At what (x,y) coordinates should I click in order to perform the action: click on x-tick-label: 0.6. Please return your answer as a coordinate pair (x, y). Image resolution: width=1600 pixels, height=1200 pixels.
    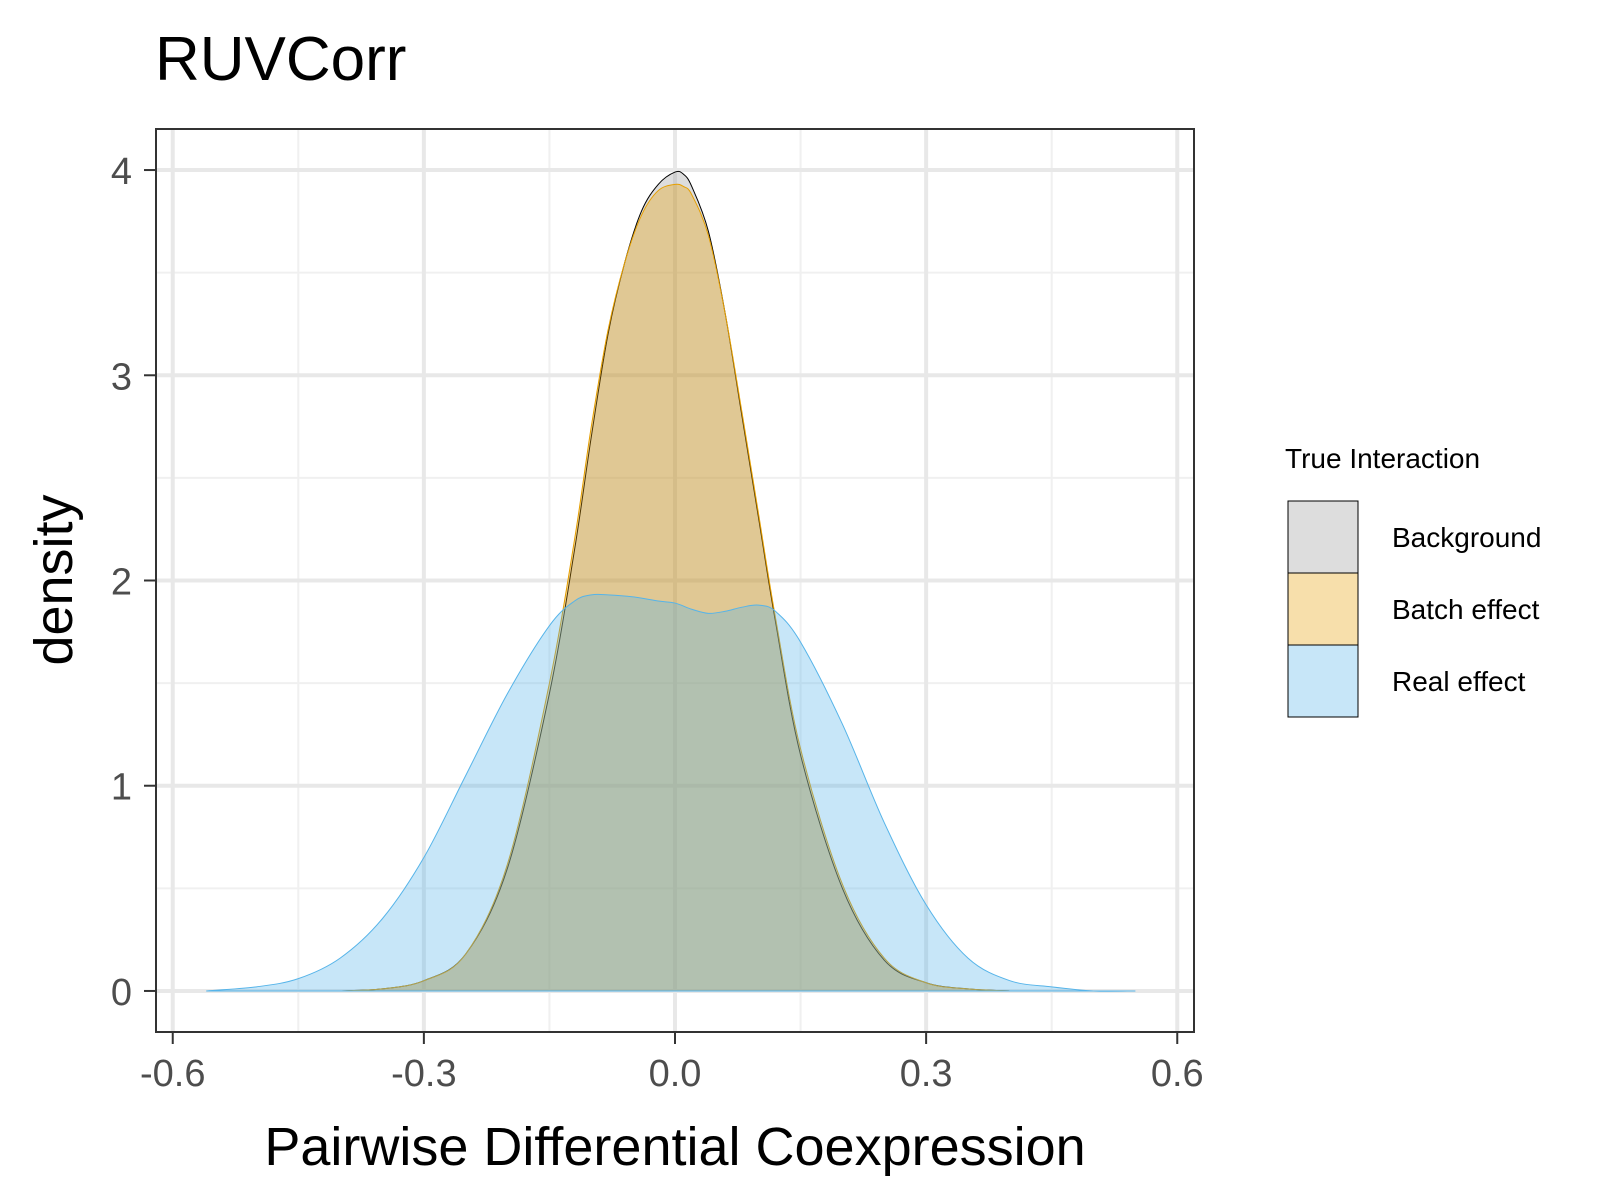
    Looking at the image, I should click on (1177, 1074).